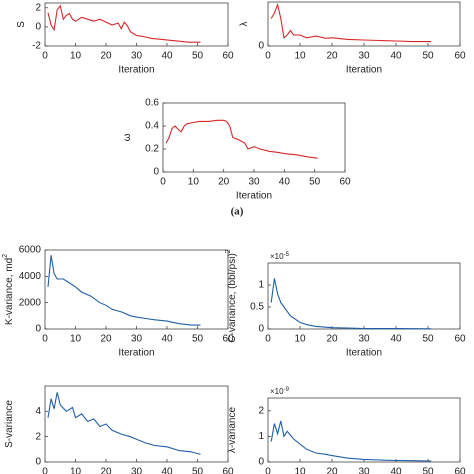 This screenshot has width=474, height=474. I want to click on axis-multiplier: ×10⁻⁹, so click(280, 392).